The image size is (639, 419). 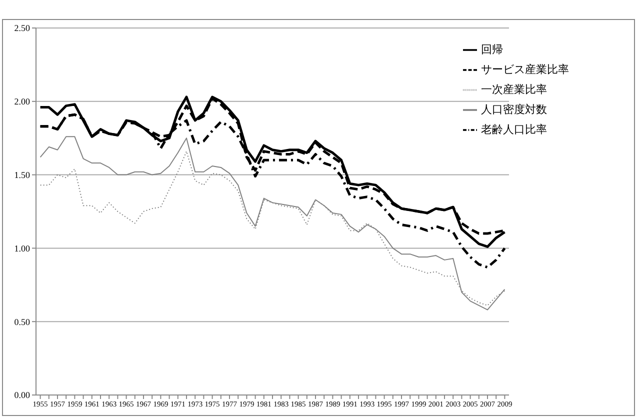 I want to click on y-tick-label: 0.00, so click(x=22, y=395).